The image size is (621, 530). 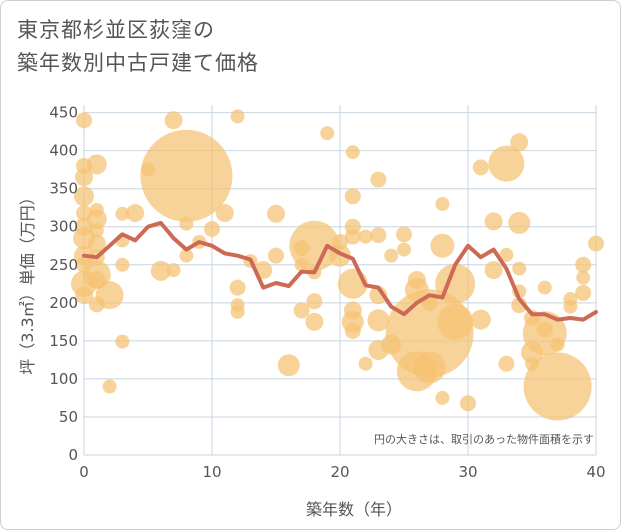 I want to click on y-tick-label: 200, so click(x=63, y=303).